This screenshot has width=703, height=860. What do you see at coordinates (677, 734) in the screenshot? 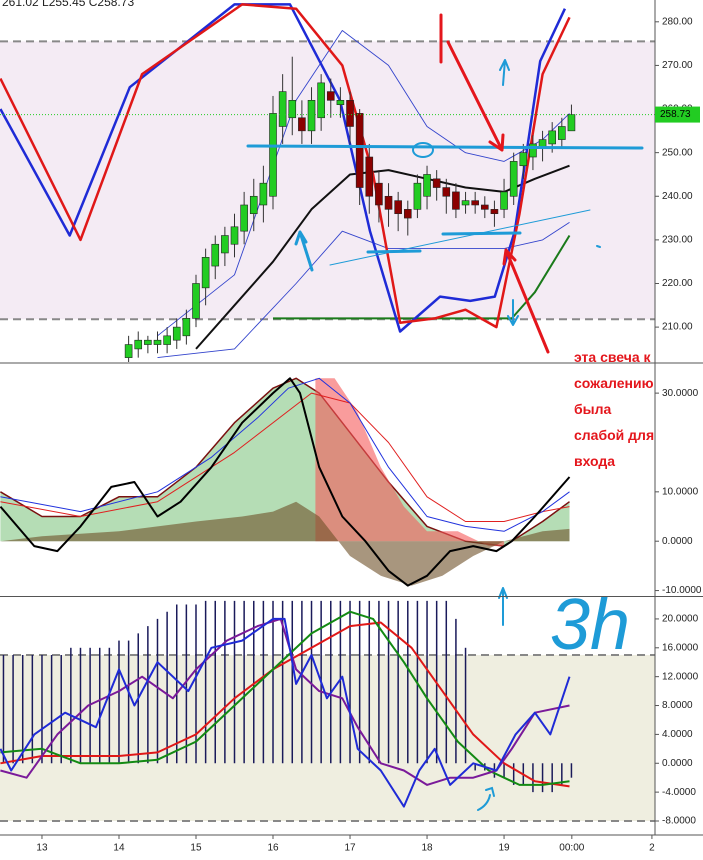
I see `y-tick-label: 4.0000` at bounding box center [677, 734].